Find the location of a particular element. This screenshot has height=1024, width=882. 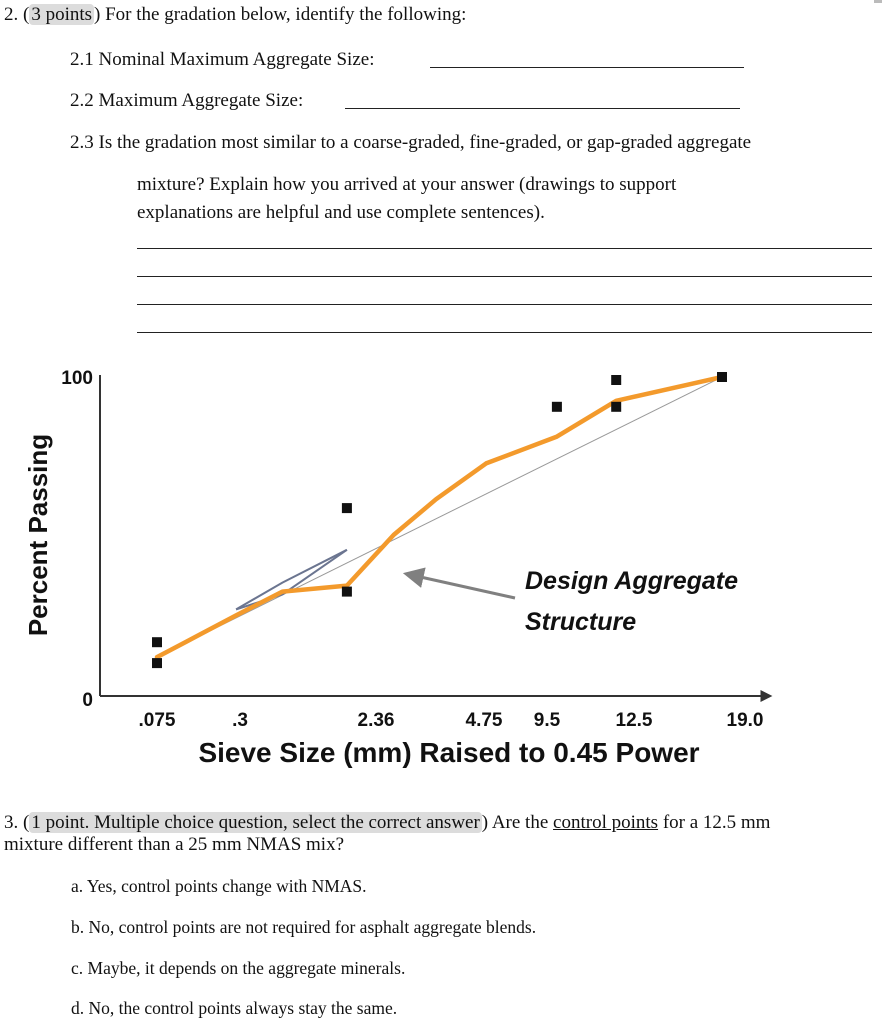

annotation-arrow is located at coordinates (459, 583).